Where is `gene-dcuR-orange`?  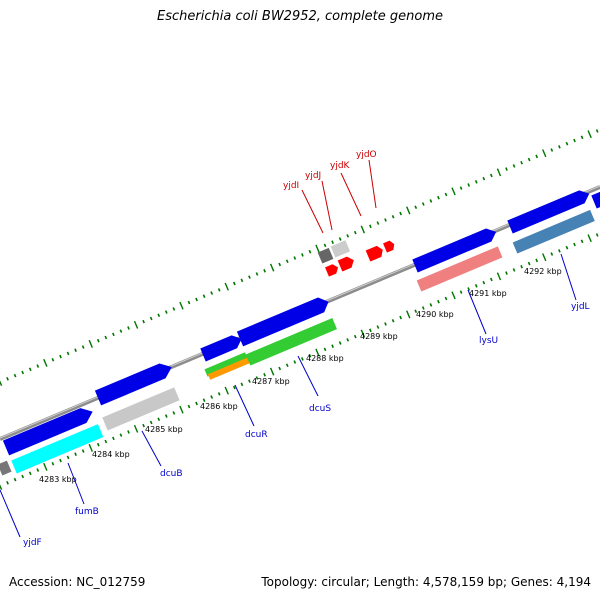 gene-dcuR-orange is located at coordinates (229, 368).